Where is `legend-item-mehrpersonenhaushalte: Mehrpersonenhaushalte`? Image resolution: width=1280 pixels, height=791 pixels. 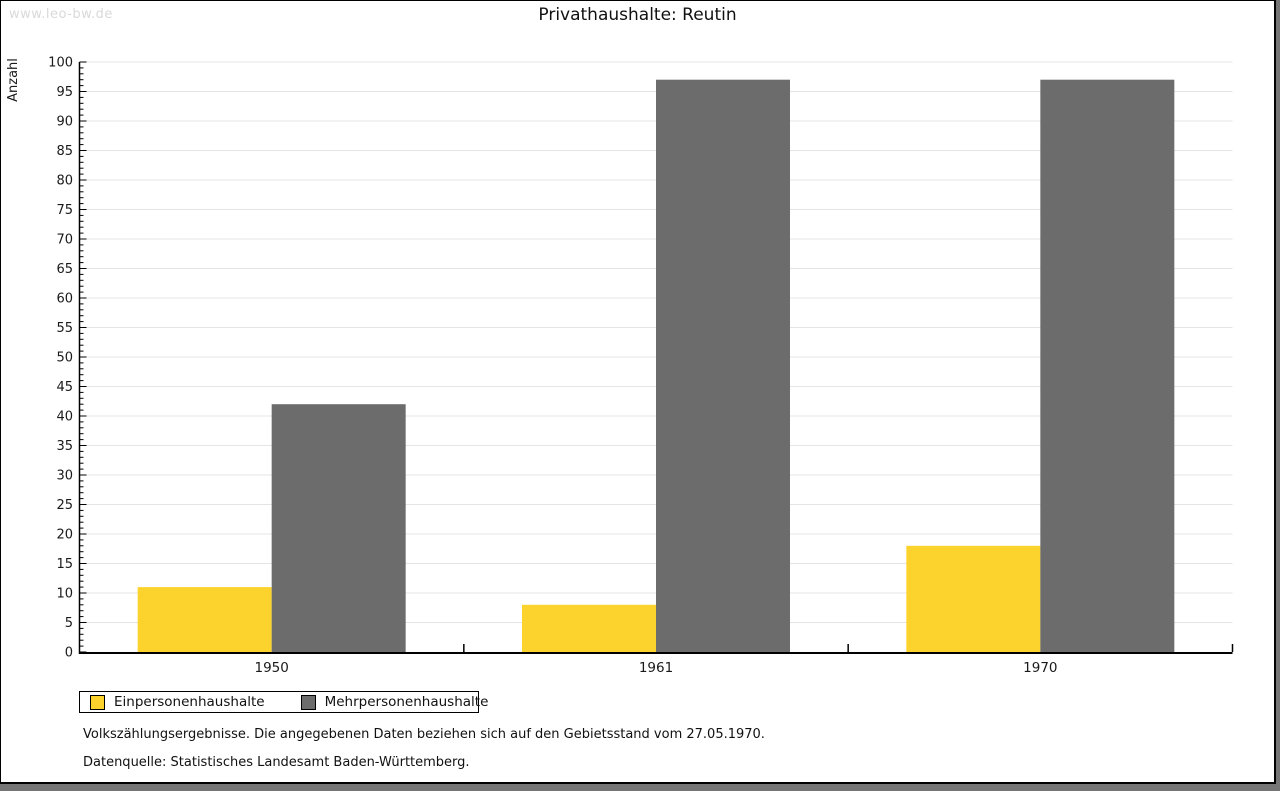
legend-item-mehrpersonenhaushalte: Mehrpersonenhaushalte is located at coordinates (394, 702).